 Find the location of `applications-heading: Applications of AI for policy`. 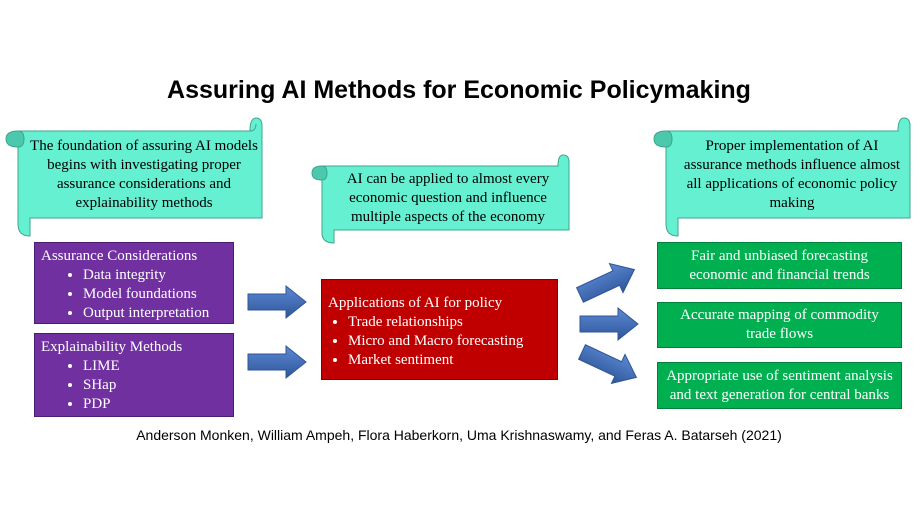

applications-heading: Applications of AI for policy is located at coordinates (415, 303).